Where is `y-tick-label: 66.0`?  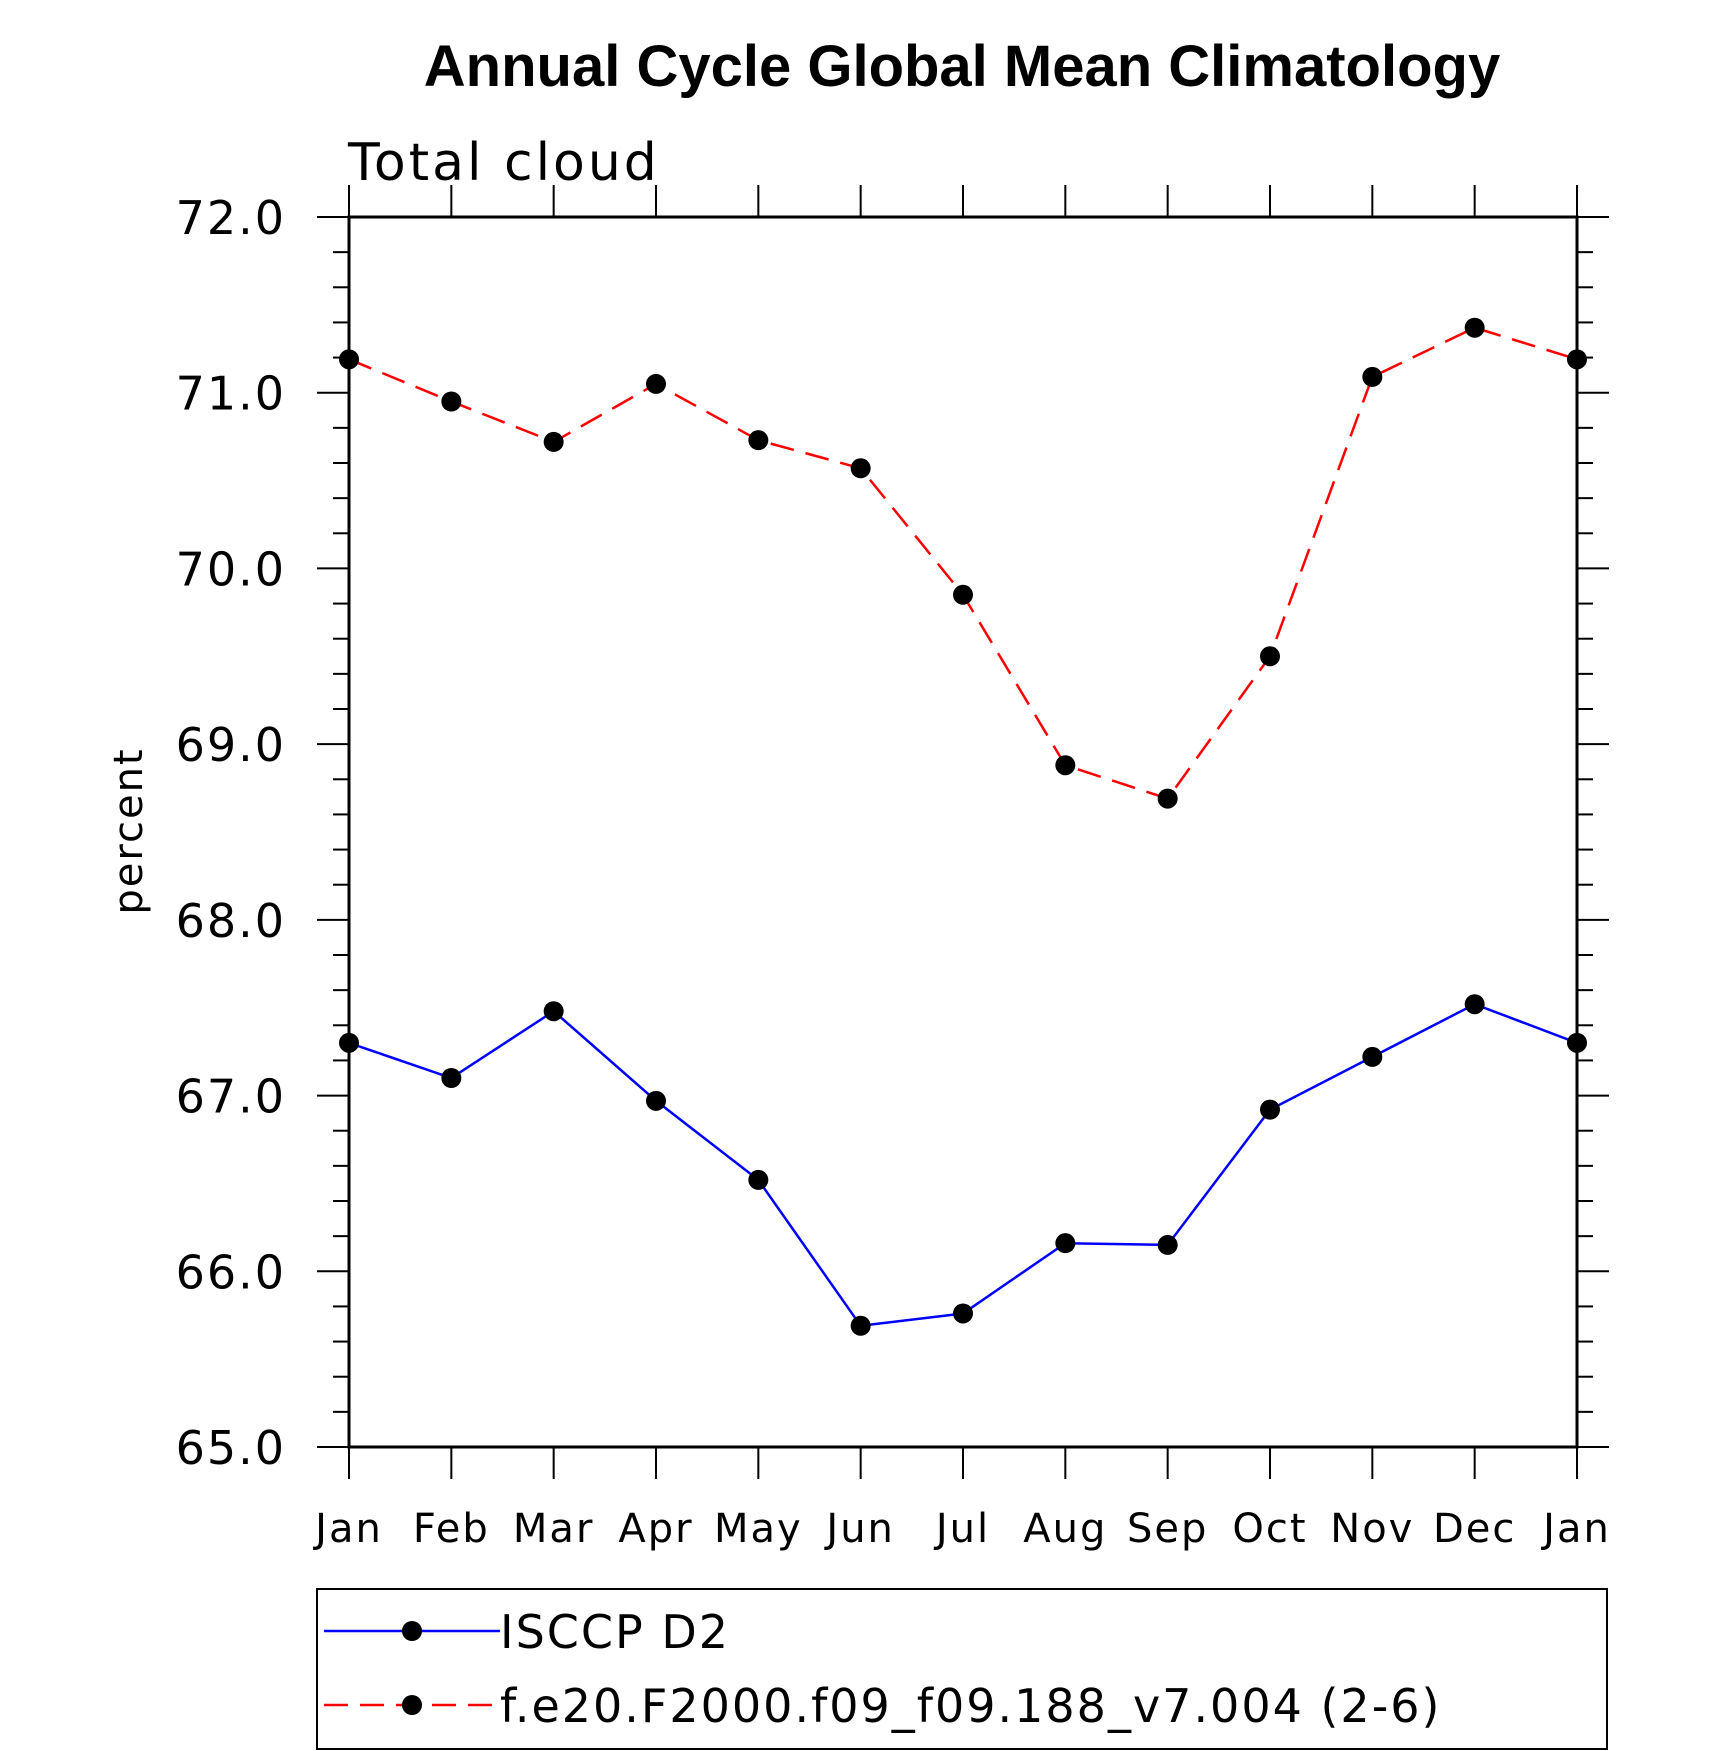 y-tick-label: 66.0 is located at coordinates (231, 1272).